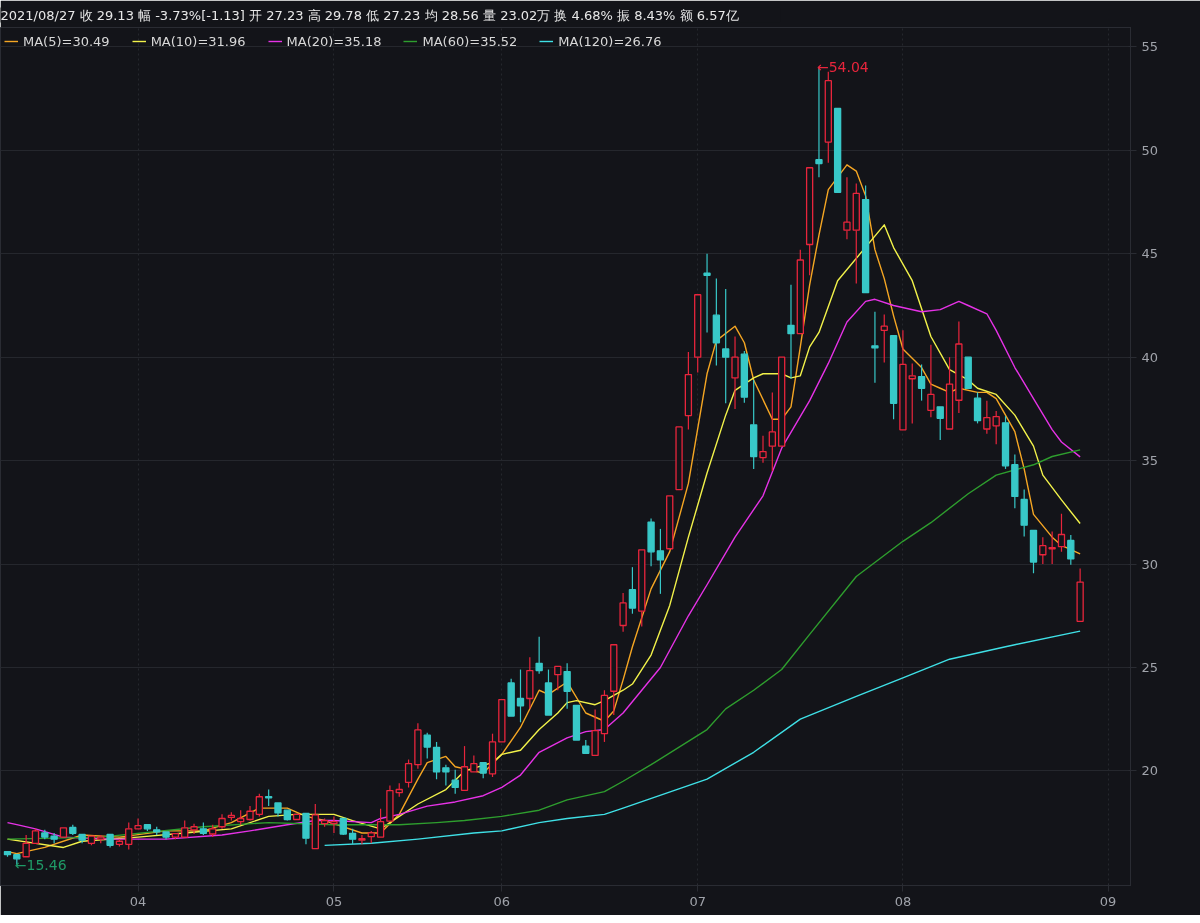 The width and height of the screenshot is (1200, 923). Describe the element at coordinates (1150, 150) in the screenshot. I see `y-tick-label: 50` at that location.